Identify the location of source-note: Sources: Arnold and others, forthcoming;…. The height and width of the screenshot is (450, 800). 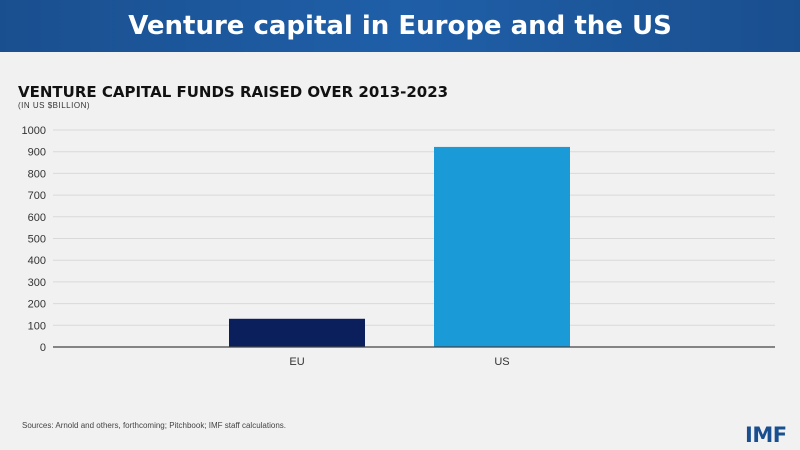
(154, 425).